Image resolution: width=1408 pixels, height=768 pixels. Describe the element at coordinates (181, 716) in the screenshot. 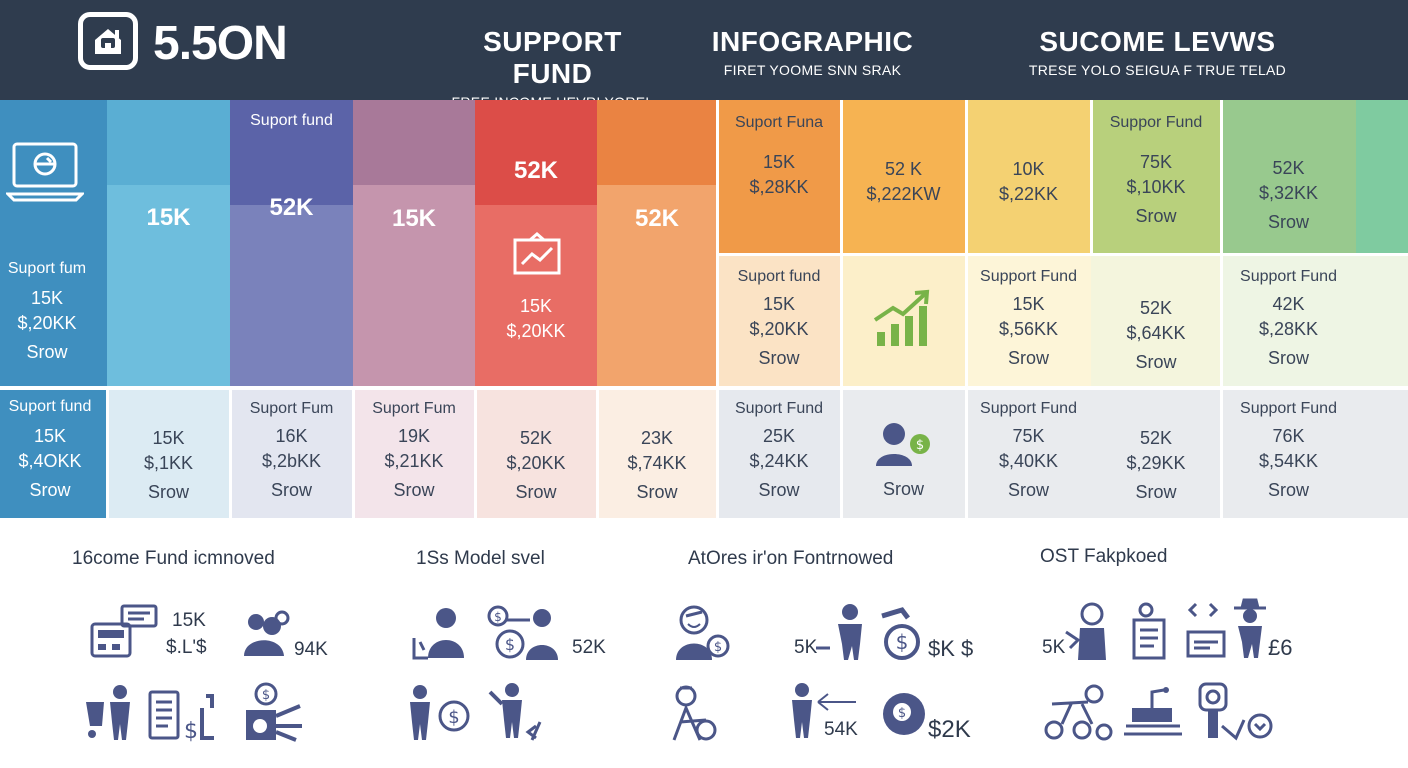

I see `clipboard-icon: $` at that location.